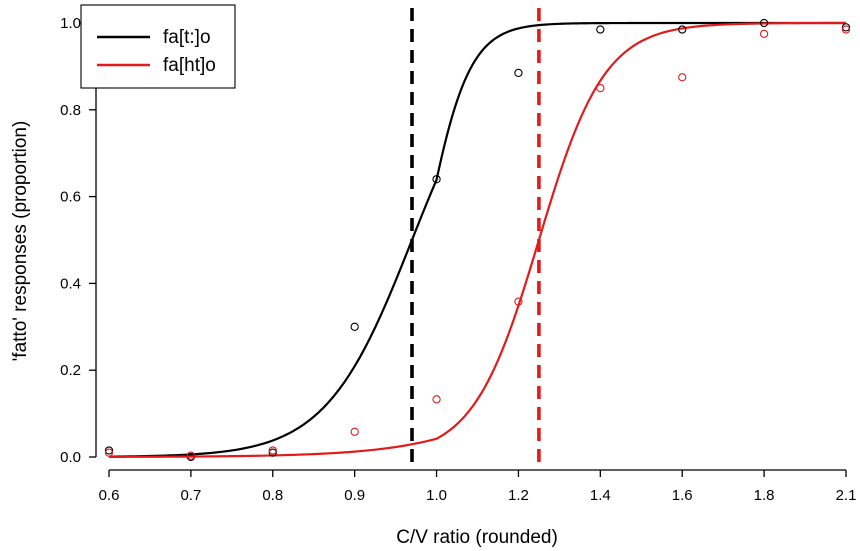  Describe the element at coordinates (70, 370) in the screenshot. I see `y-tick-label: 0.2` at that location.